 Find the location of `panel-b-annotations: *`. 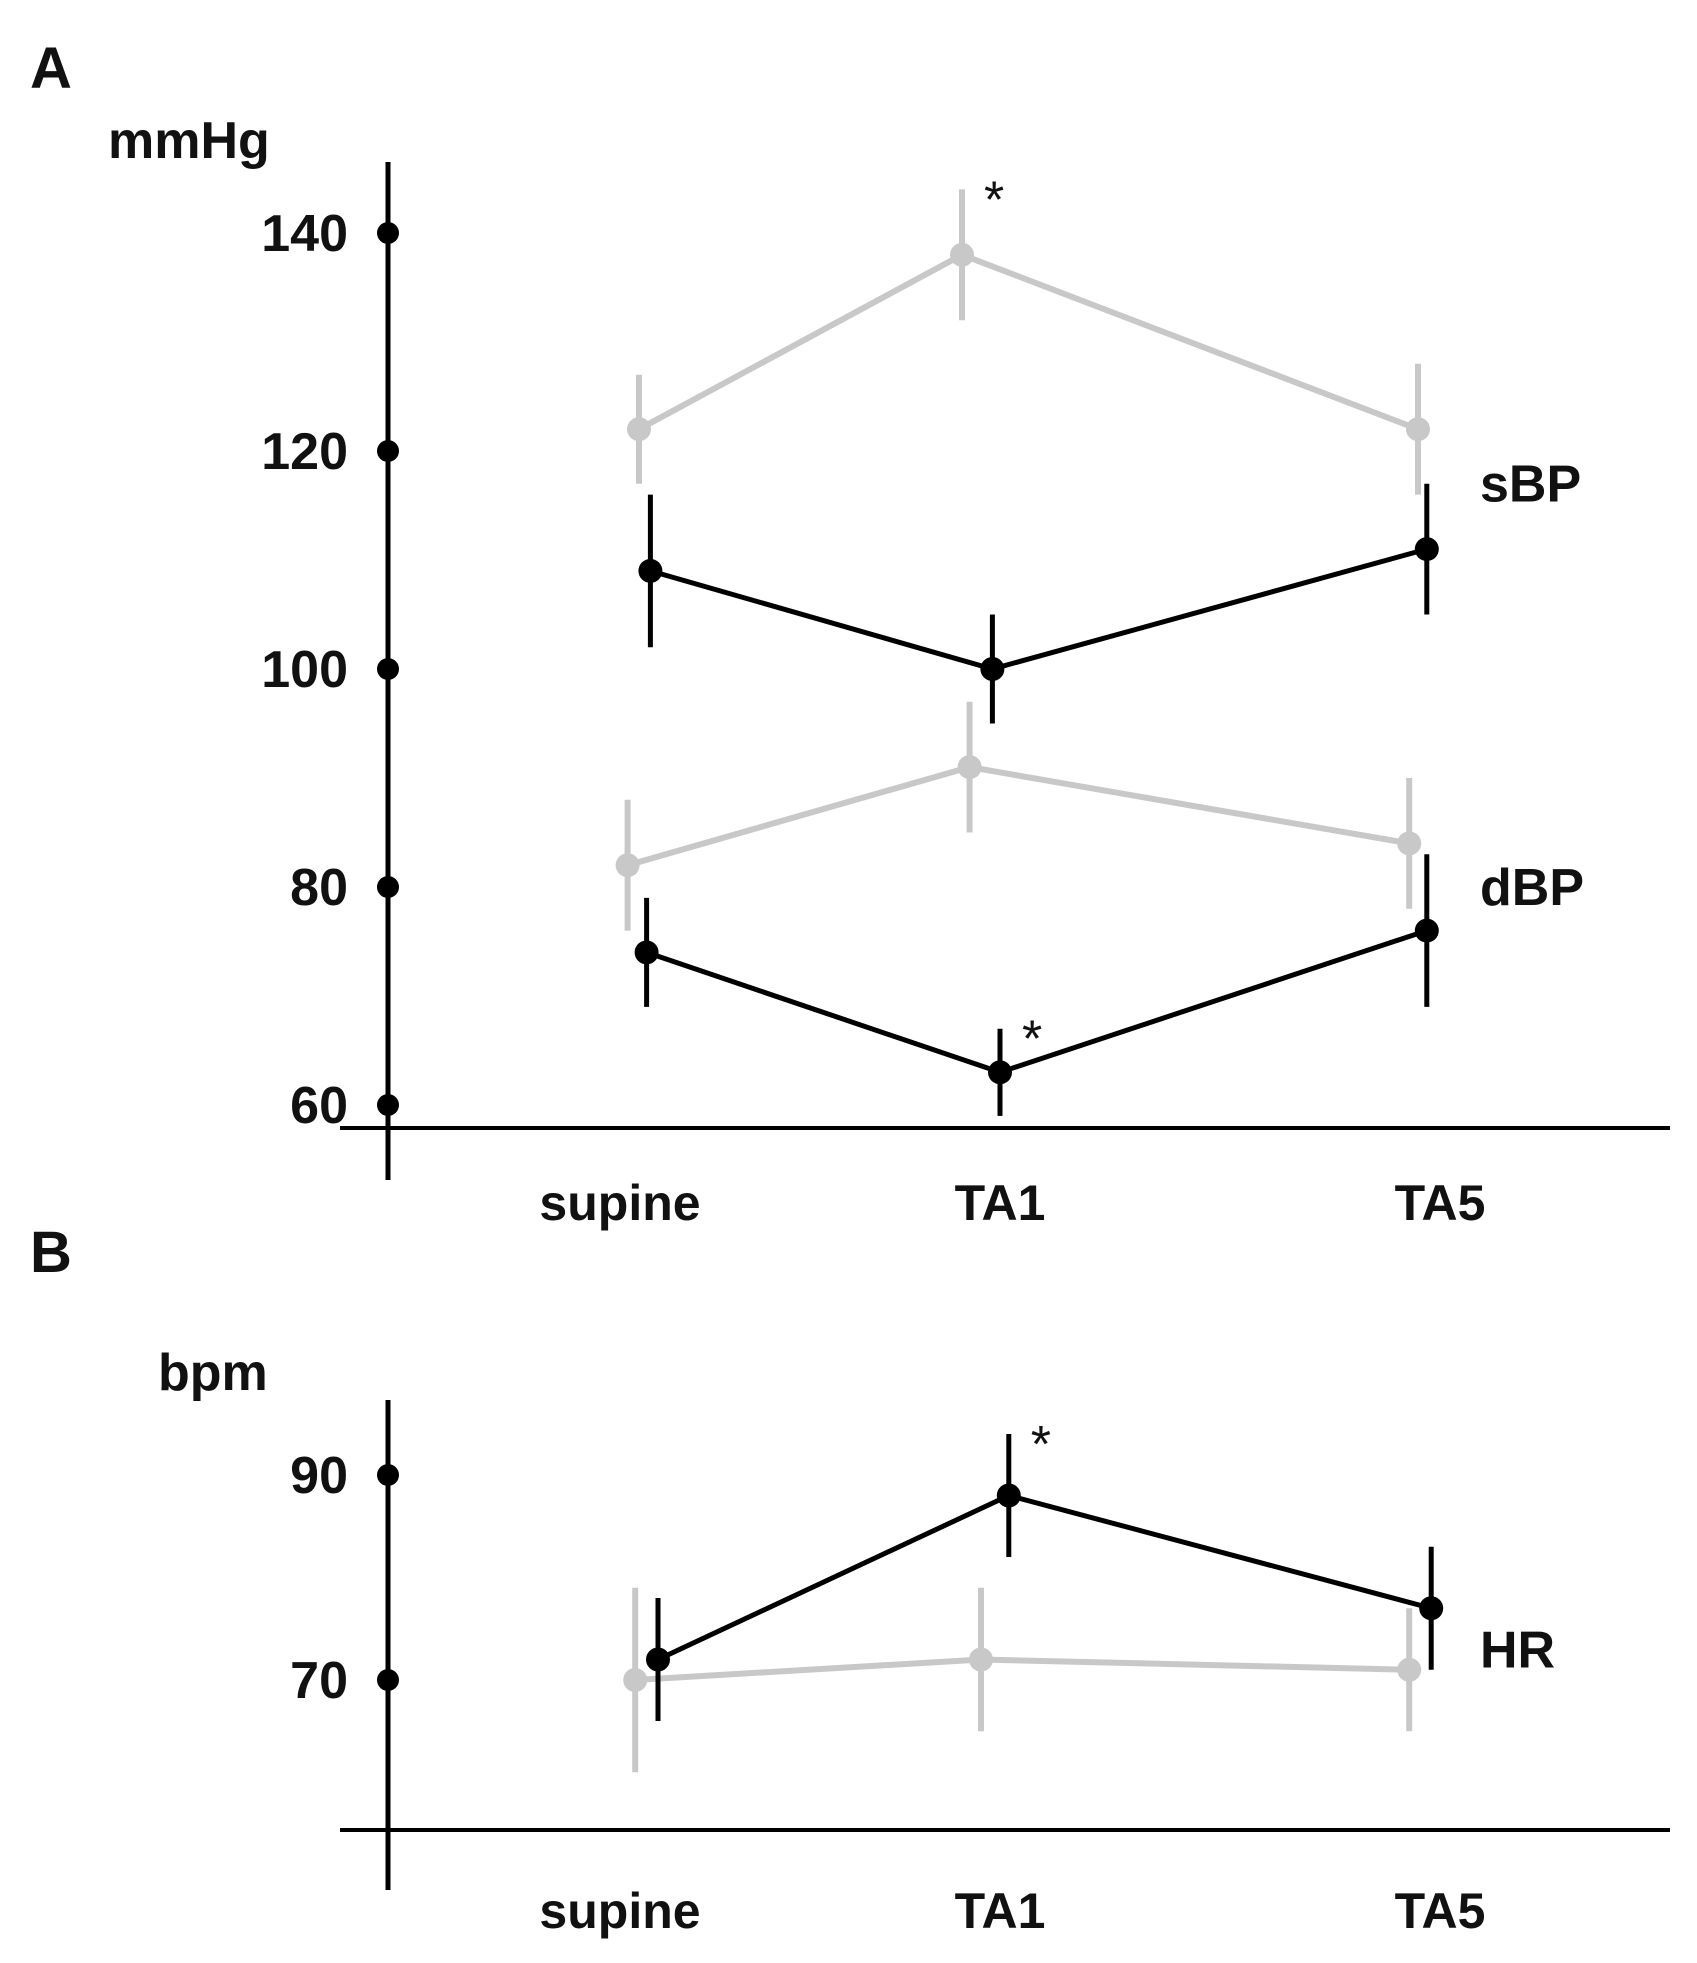

panel-b-annotations: * is located at coordinates (1041, 1445).